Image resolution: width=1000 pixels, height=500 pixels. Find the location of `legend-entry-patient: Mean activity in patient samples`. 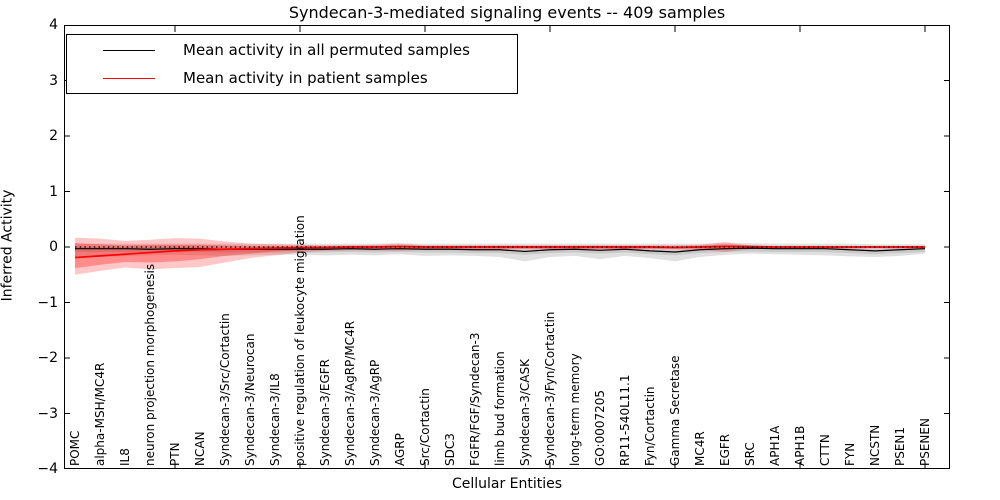

legend-entry-patient: Mean activity in patient samples is located at coordinates (292, 78).